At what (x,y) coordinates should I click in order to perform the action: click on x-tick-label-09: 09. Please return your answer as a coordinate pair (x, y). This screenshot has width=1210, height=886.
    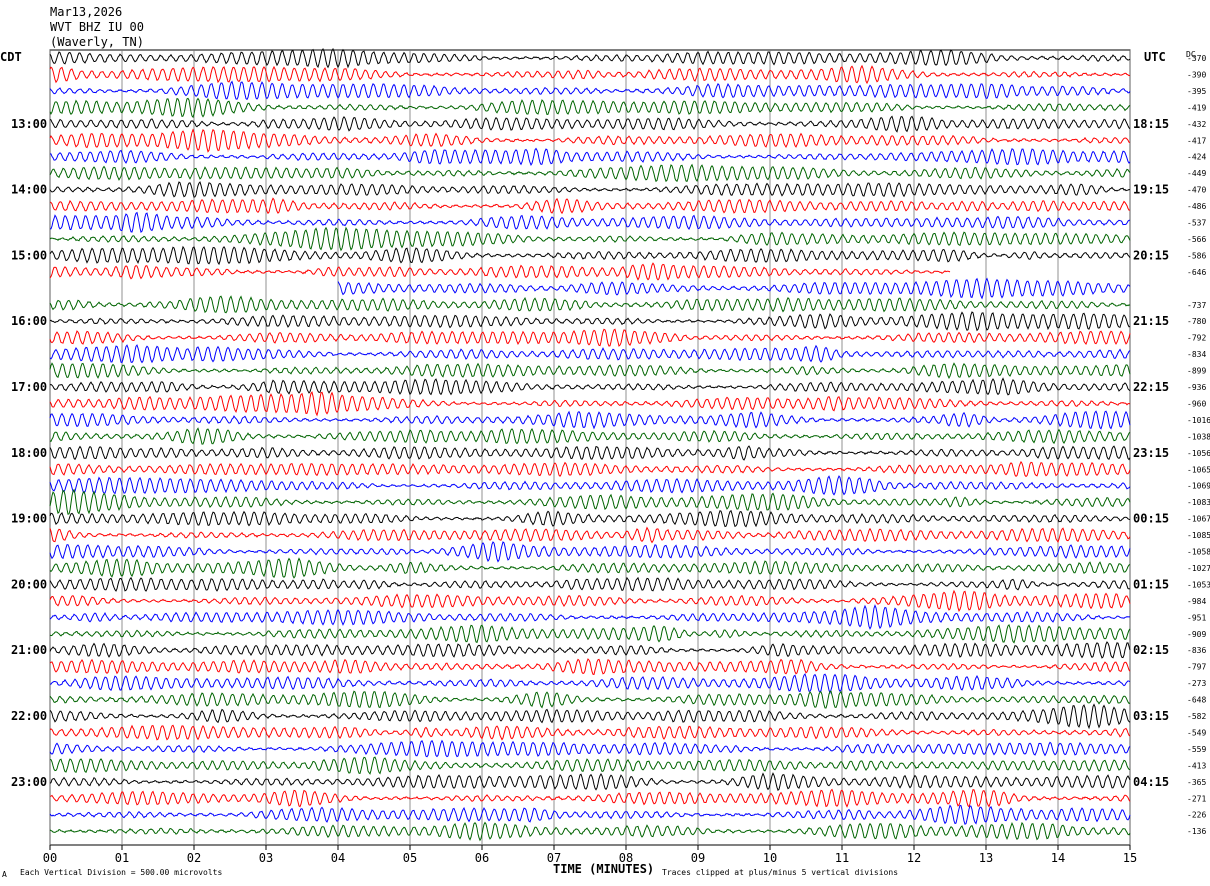
    Looking at the image, I should click on (698, 858).